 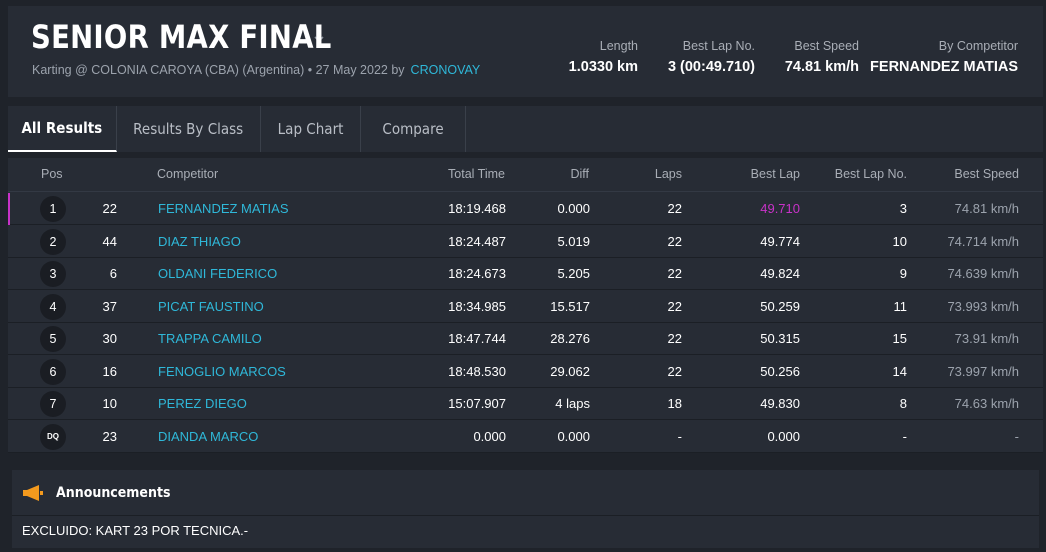 I want to click on kart-number: 22, so click(x=109, y=208).